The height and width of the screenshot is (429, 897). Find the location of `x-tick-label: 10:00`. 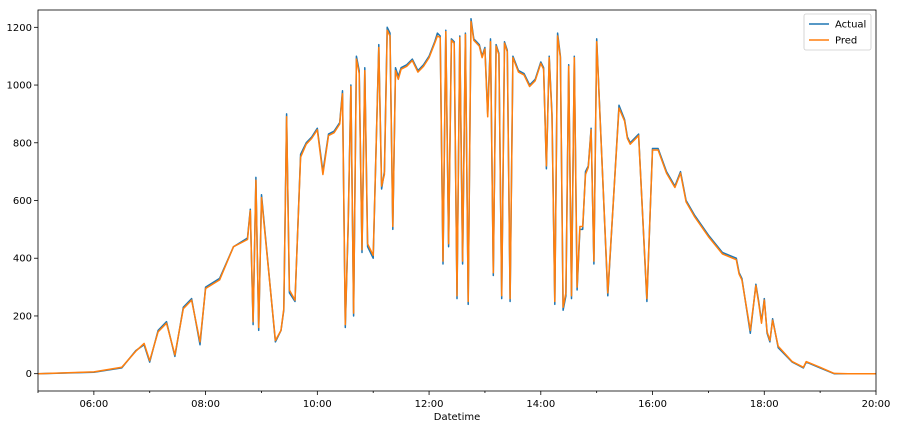

x-tick-label: 10:00 is located at coordinates (317, 404).